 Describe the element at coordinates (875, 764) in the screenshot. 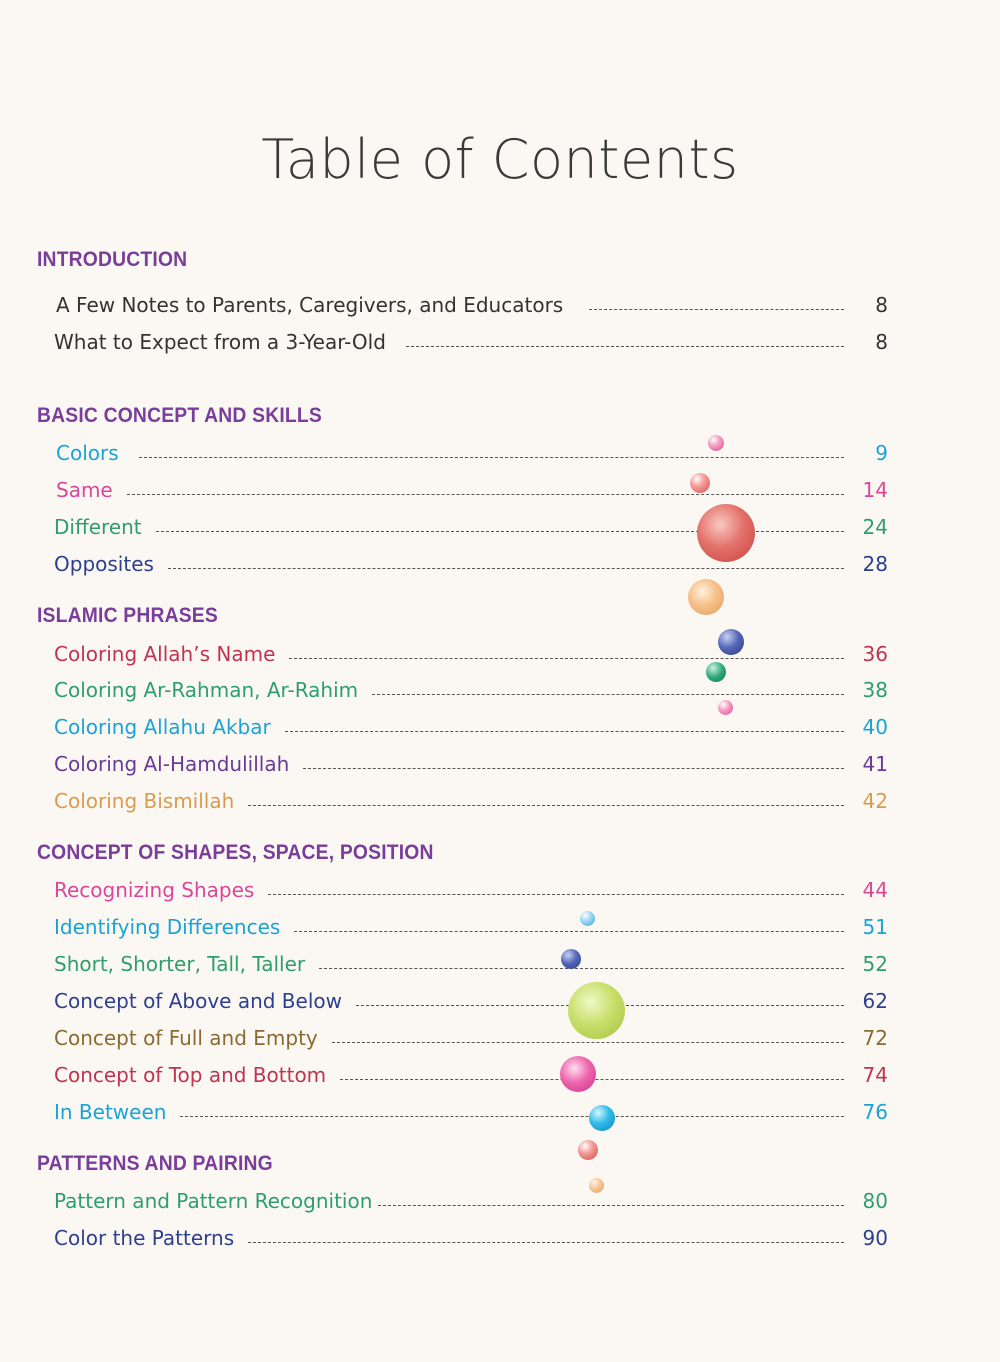

I see `entry-page-number: 41` at that location.